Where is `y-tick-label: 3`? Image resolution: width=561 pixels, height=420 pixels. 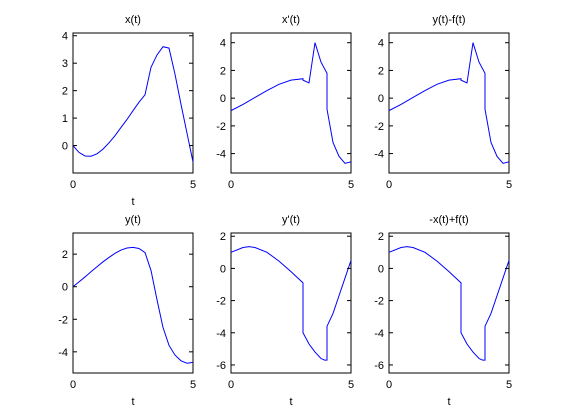
y-tick-label: 3 is located at coordinates (65, 64).